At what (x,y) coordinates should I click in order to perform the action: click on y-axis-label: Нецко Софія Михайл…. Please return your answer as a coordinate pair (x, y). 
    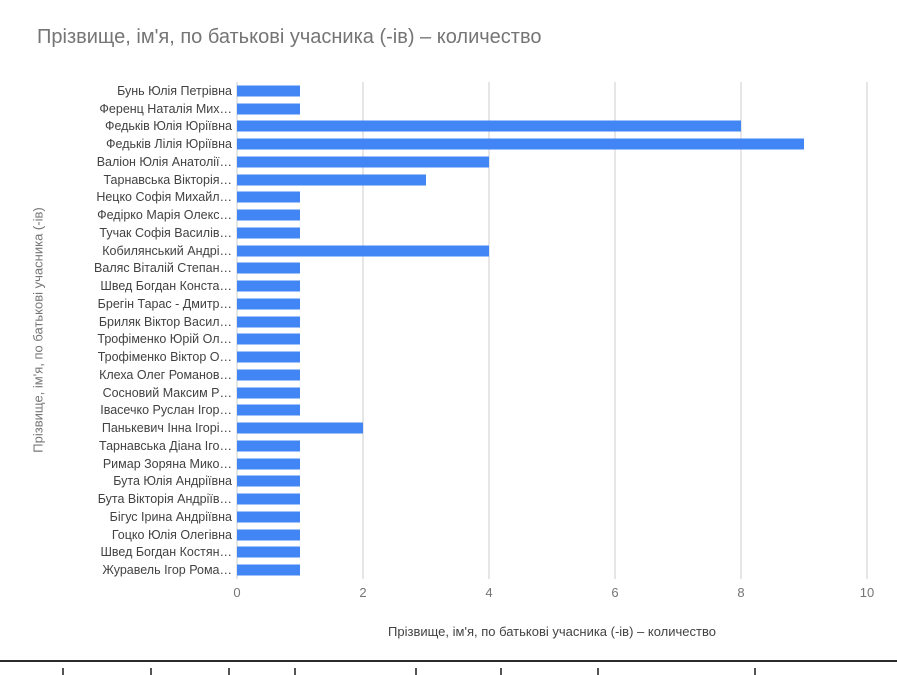
    Looking at the image, I should click on (164, 197).